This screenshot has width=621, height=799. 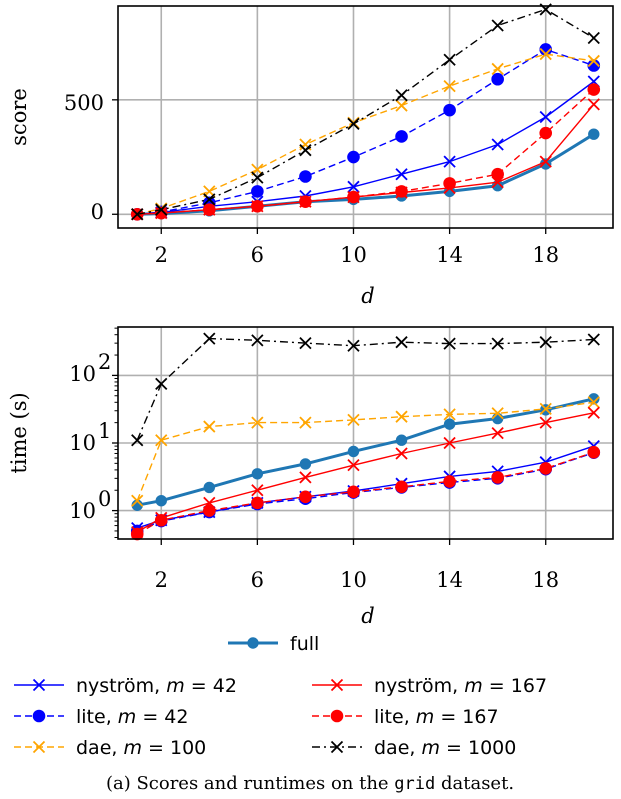 What do you see at coordinates (132, 717) in the screenshot?
I see `legend-label-lite-42: lite, m = 42` at bounding box center [132, 717].